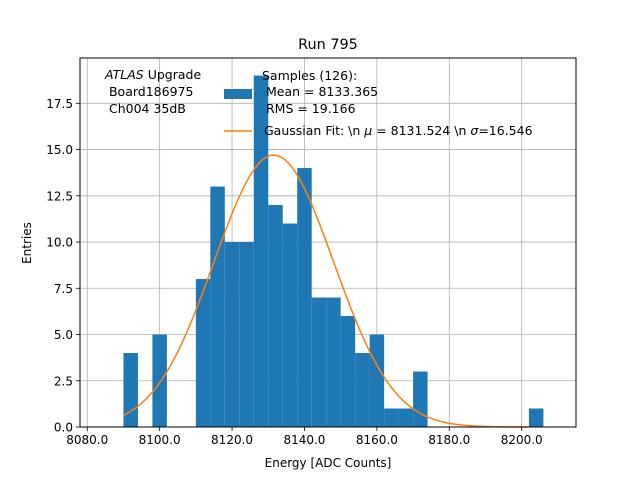  What do you see at coordinates (149, 91) in the screenshot?
I see `annotation-line-2: Board186975` at bounding box center [149, 91].